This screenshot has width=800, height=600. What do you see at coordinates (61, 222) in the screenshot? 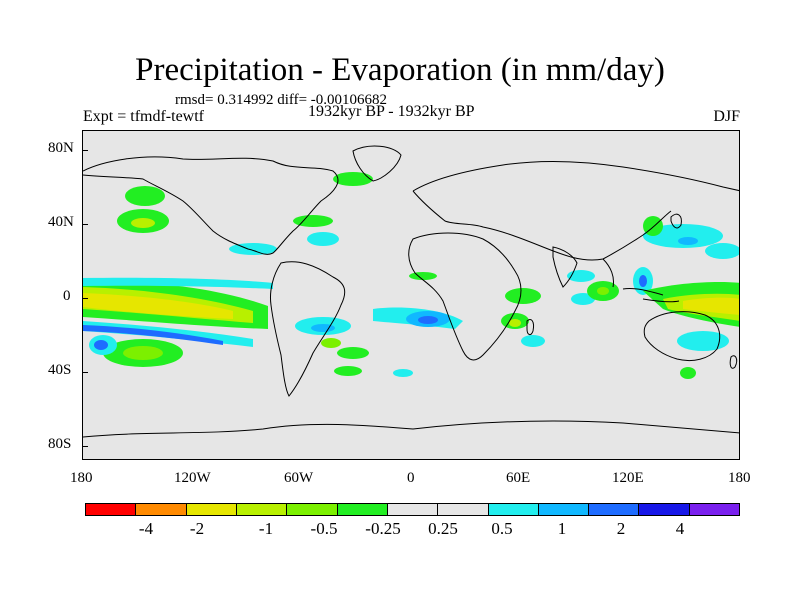
I see `lat-label-40n: 40N` at bounding box center [61, 222].